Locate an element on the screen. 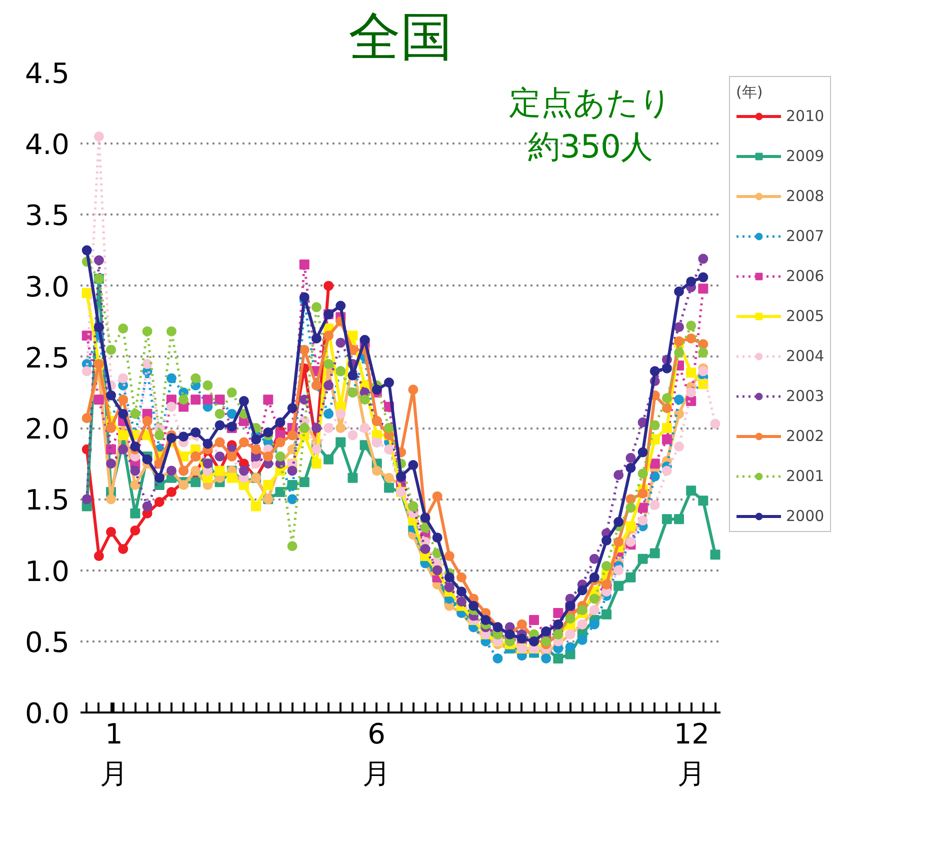  legend-label: 2009 is located at coordinates (805, 156).